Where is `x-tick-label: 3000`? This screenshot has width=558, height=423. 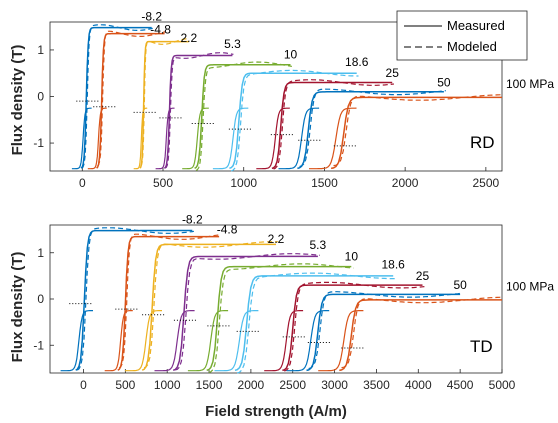 x-tick-label: 3000 is located at coordinates (334, 385).